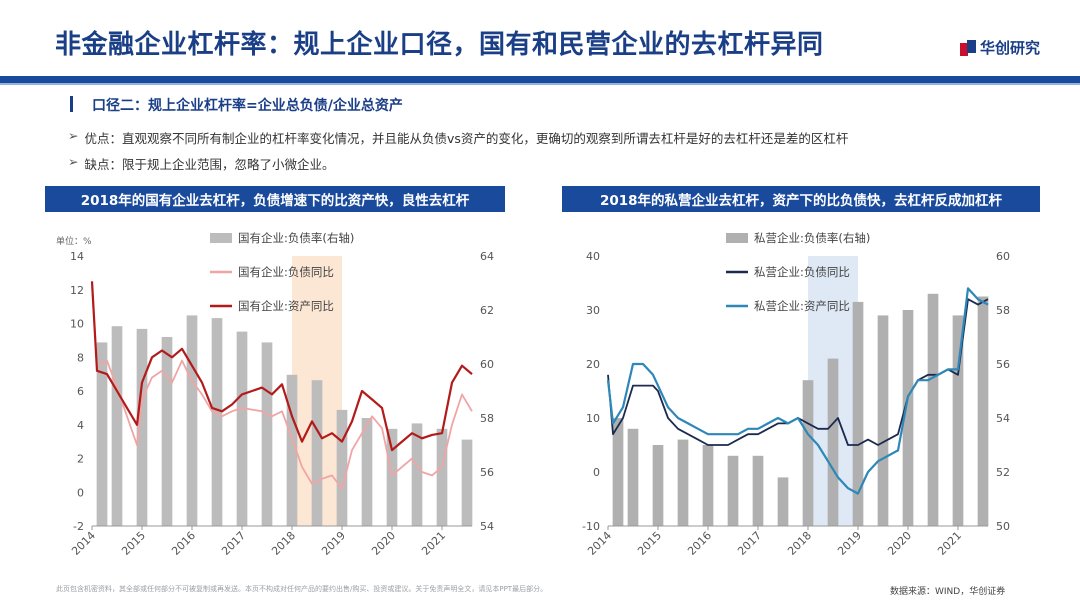  I want to click on y-left-tick-label: 6, so click(80, 391).